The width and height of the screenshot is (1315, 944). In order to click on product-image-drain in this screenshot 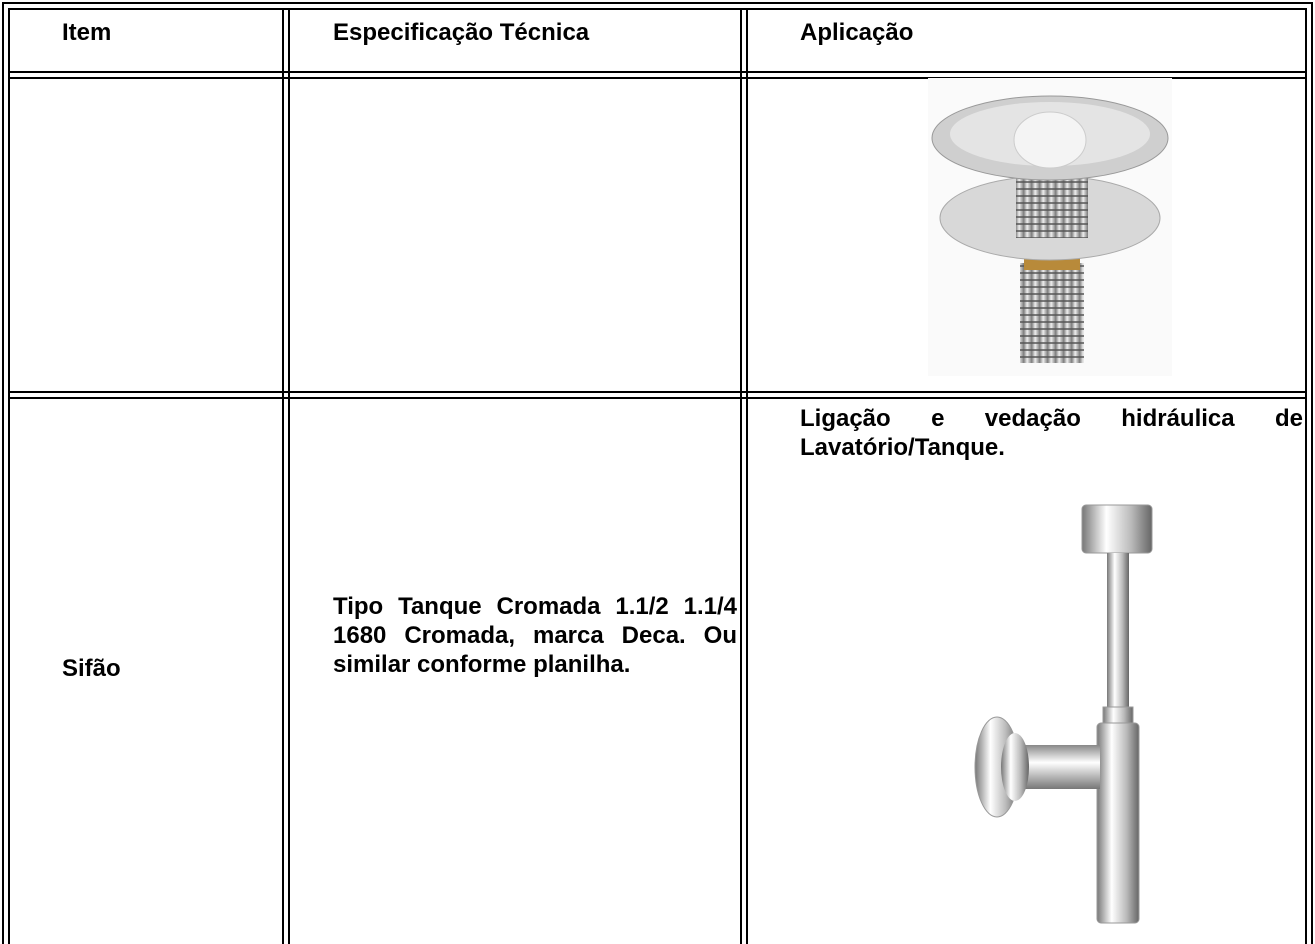, I will do `click(1050, 227)`.